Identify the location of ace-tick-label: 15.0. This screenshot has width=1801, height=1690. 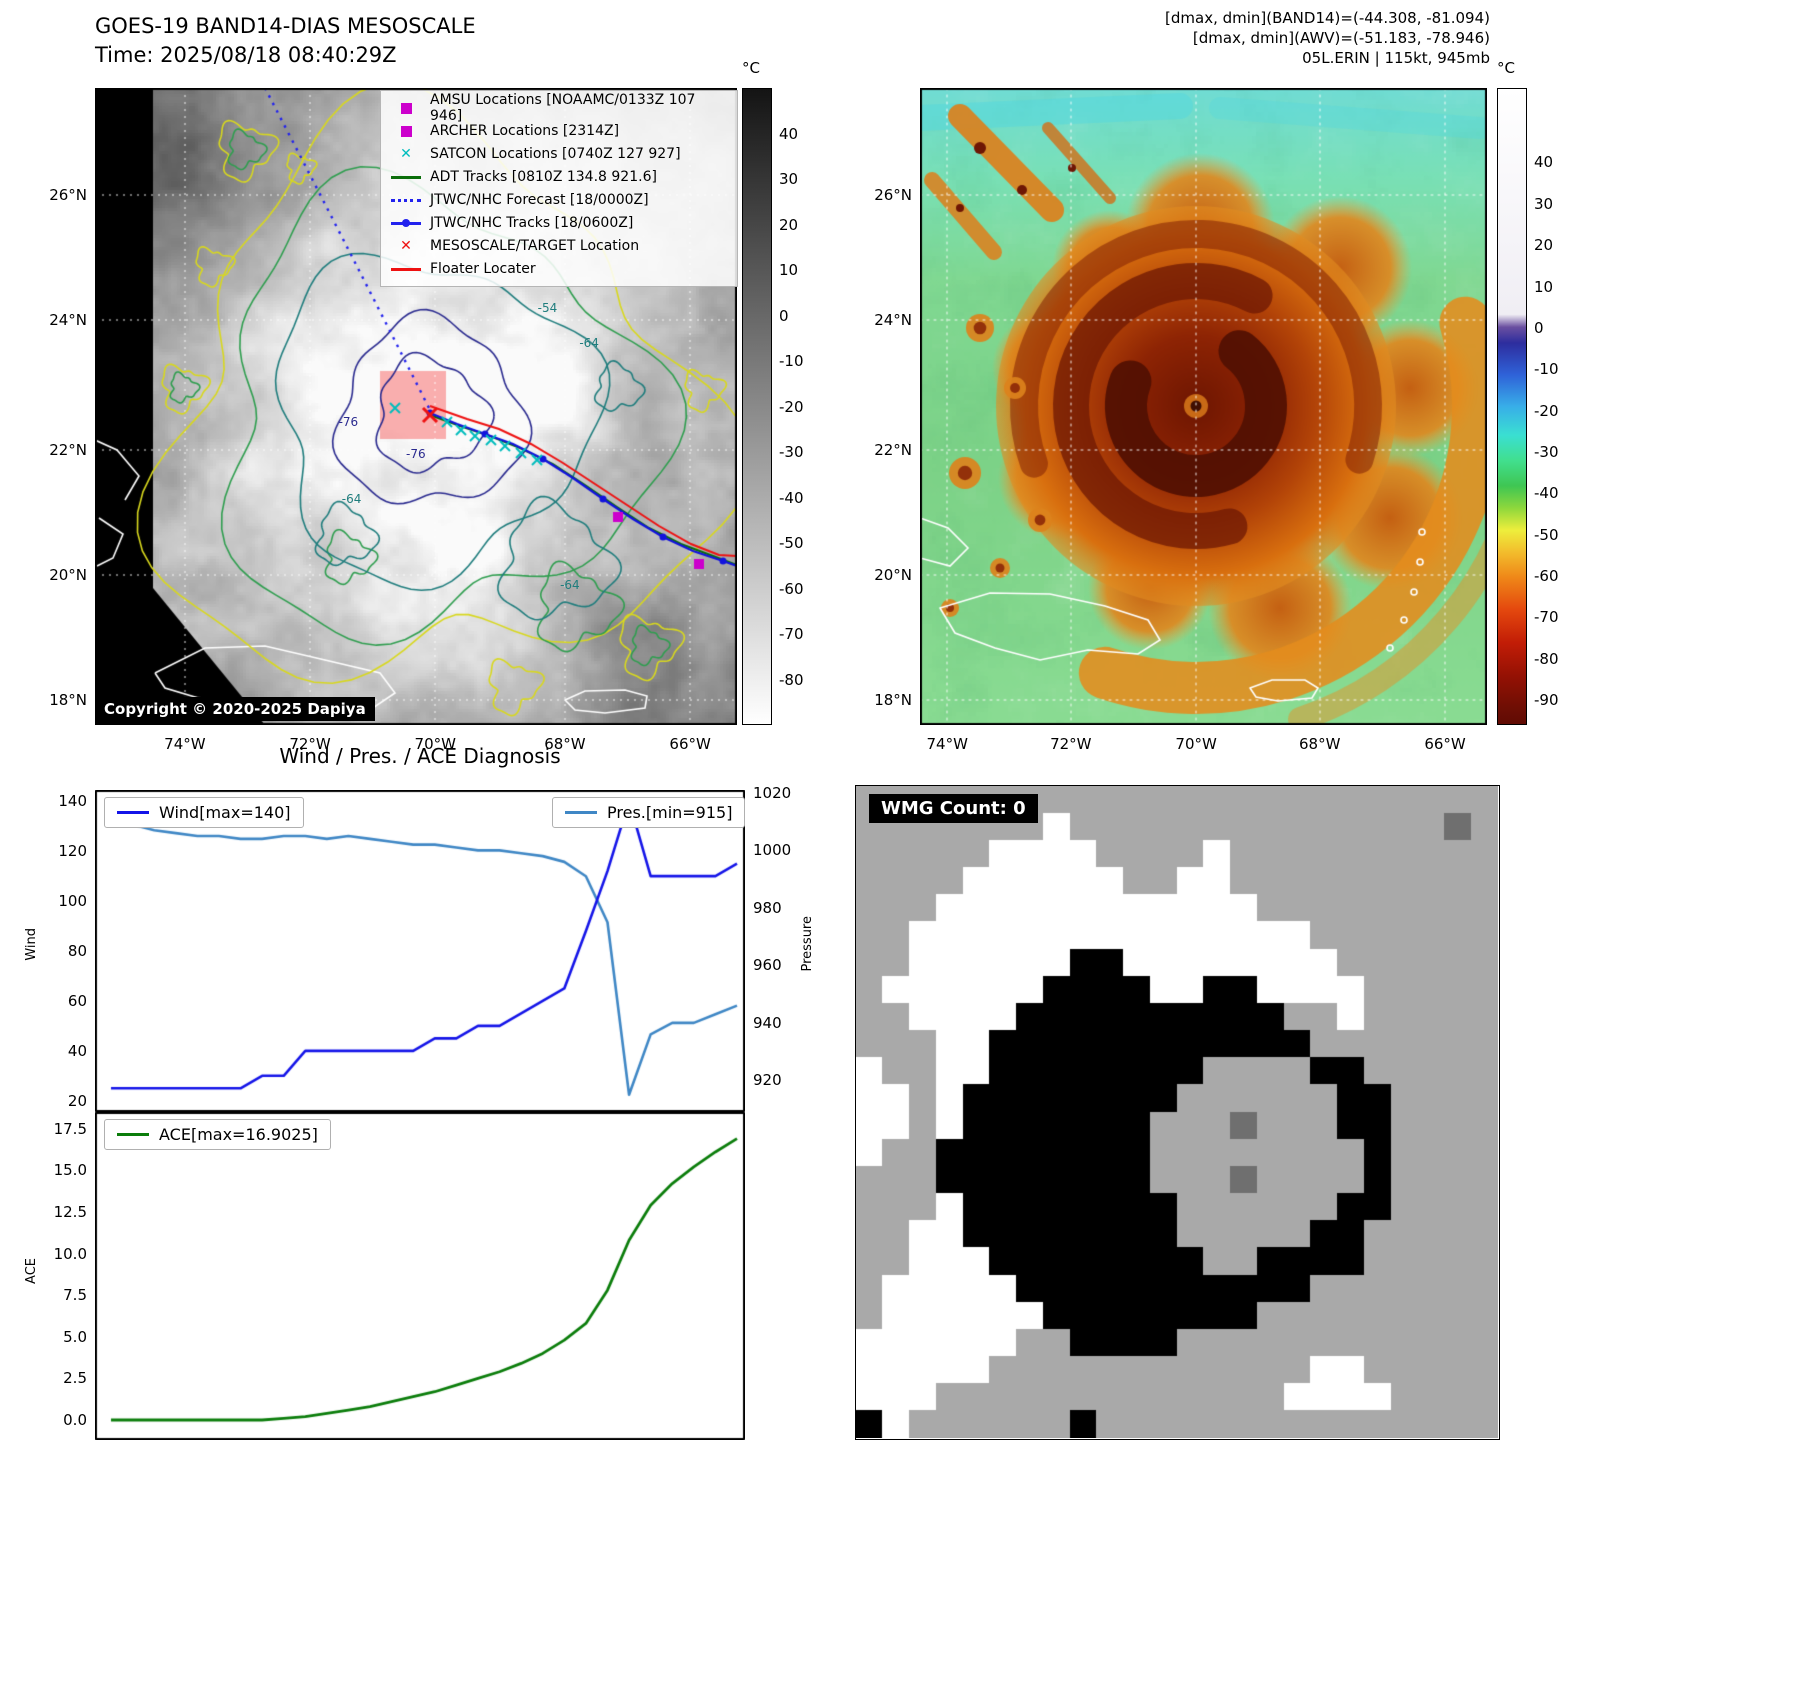
(70, 1170).